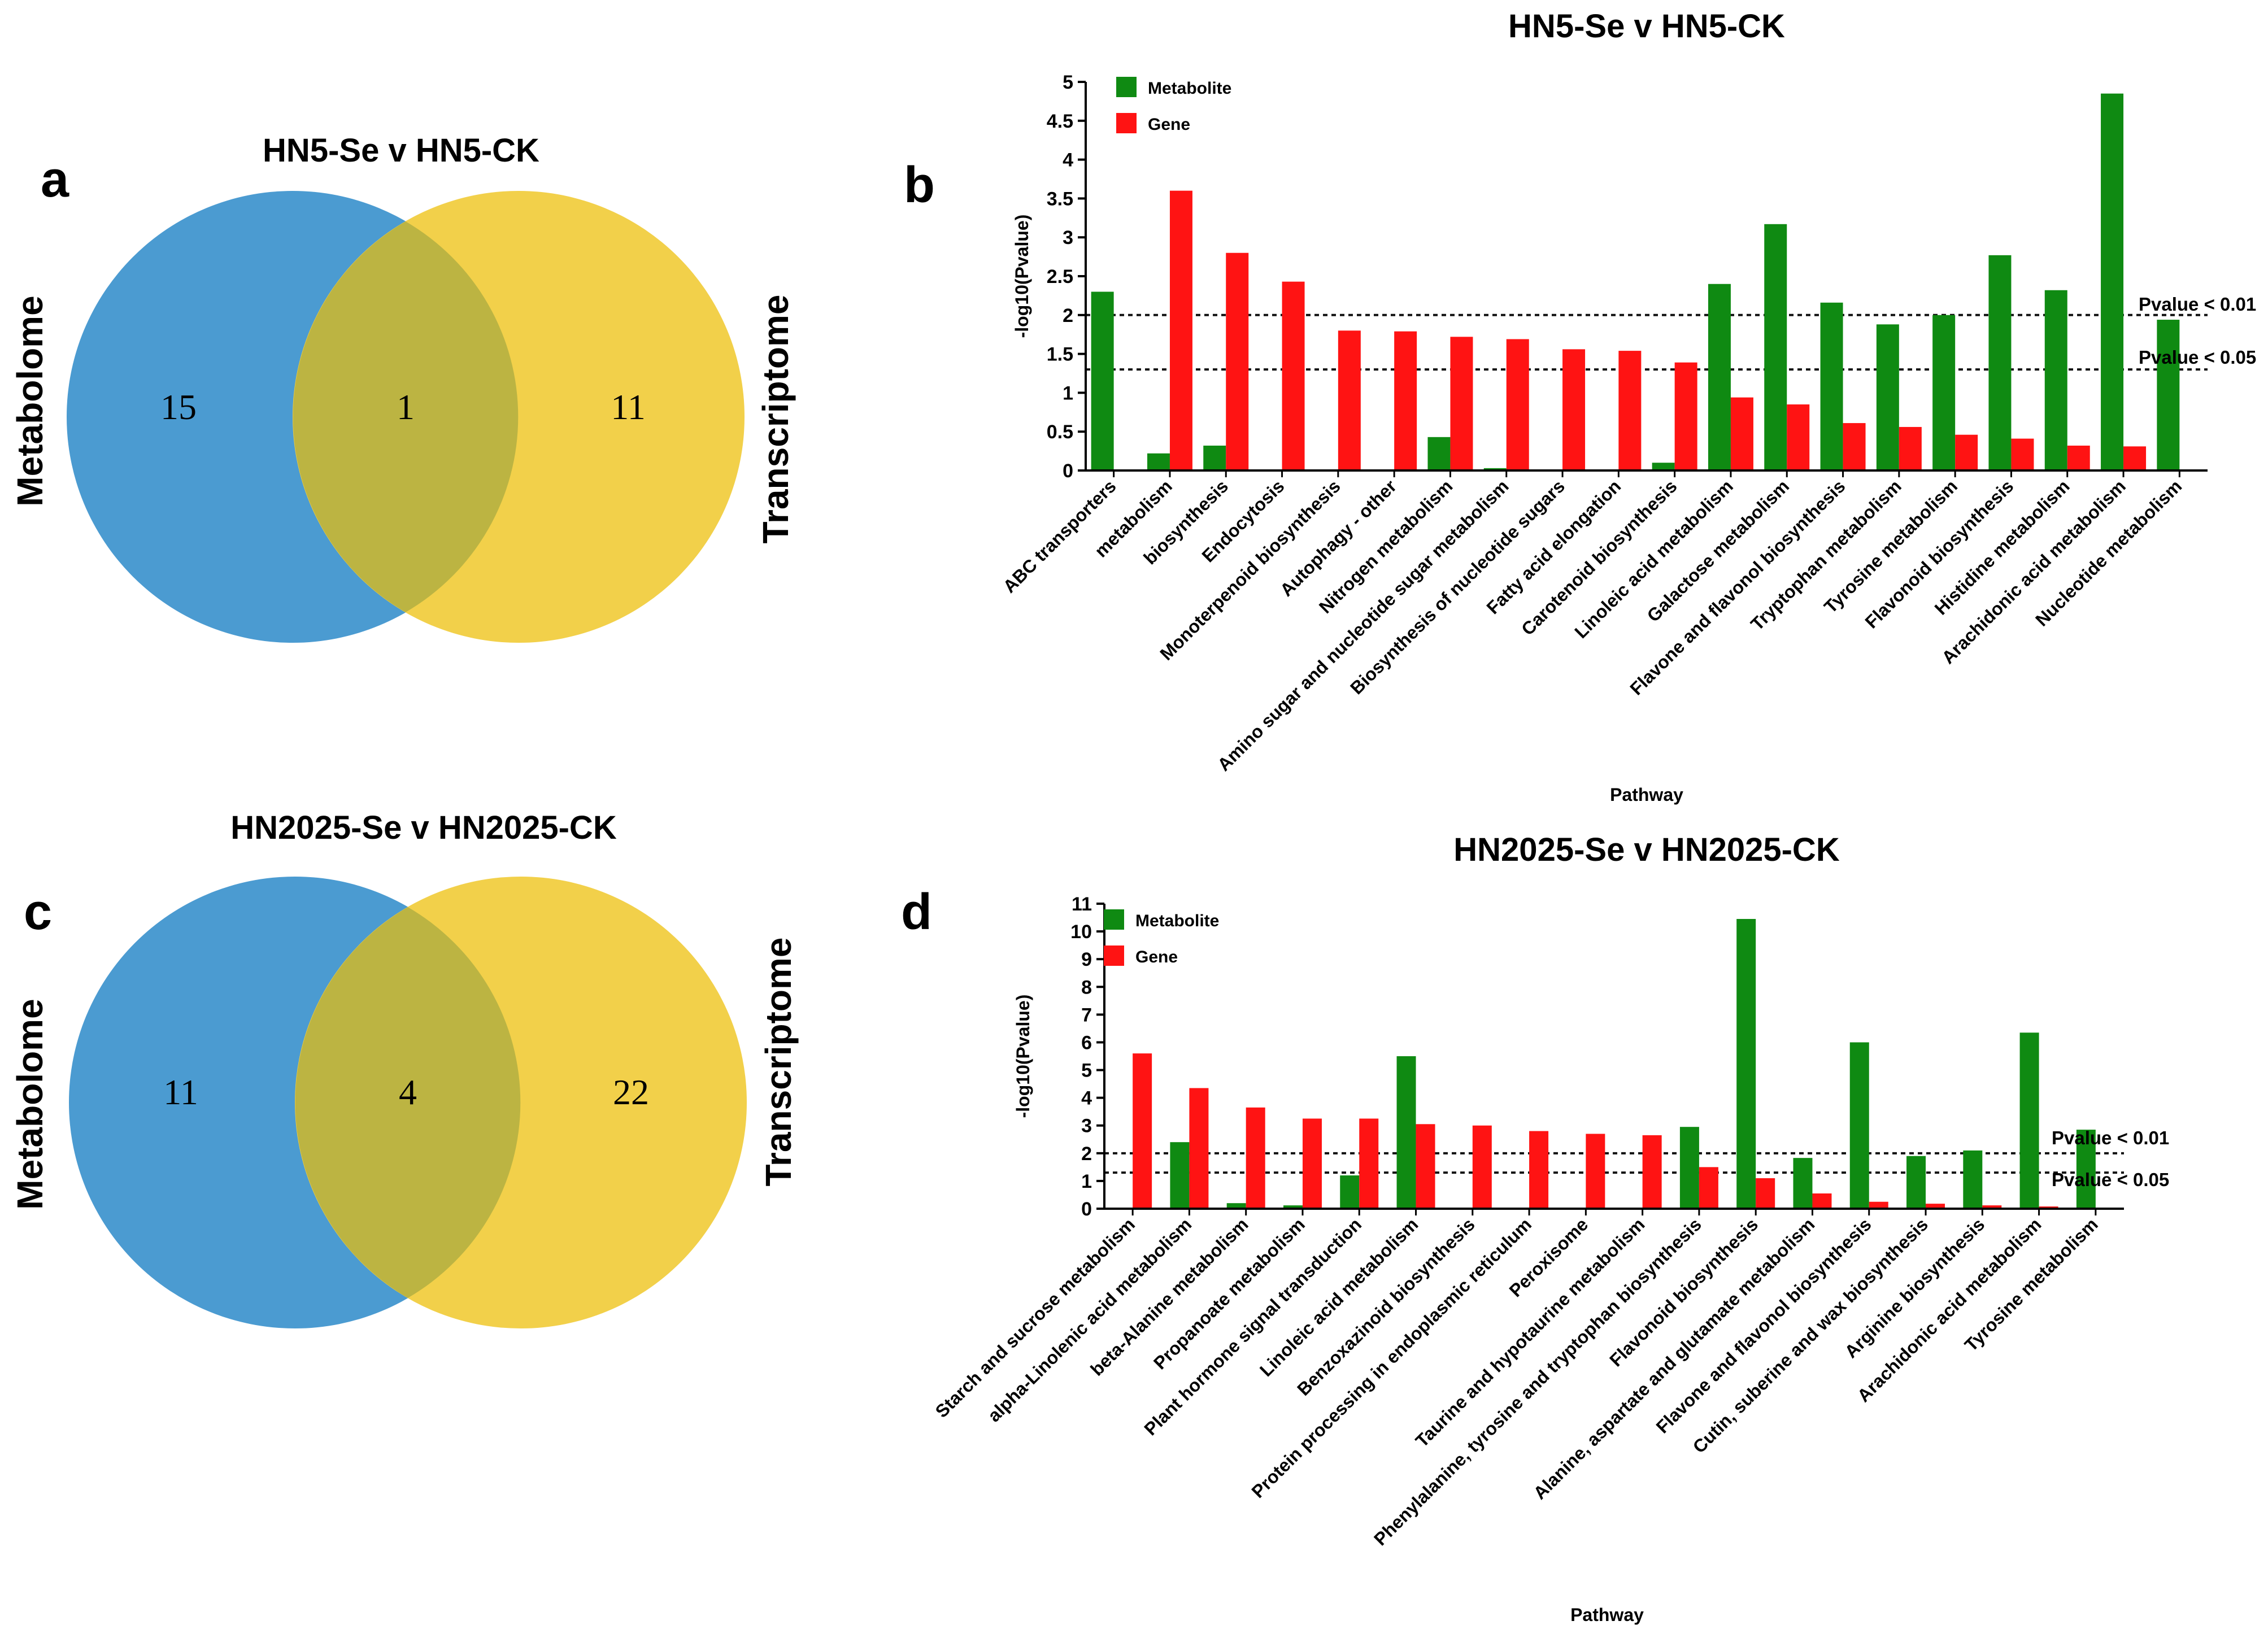 The width and height of the screenshot is (2268, 1634). Describe the element at coordinates (916, 912) in the screenshot. I see `panel-letter-d: d` at that location.